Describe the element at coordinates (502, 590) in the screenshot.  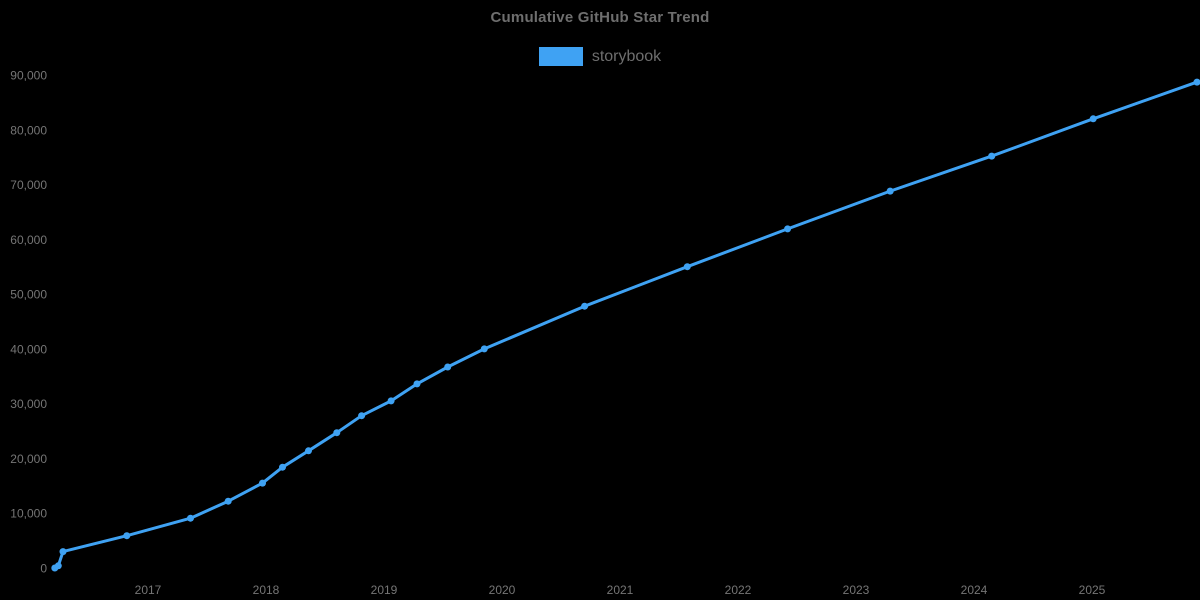
I see `x-tick-label: 2020` at that location.